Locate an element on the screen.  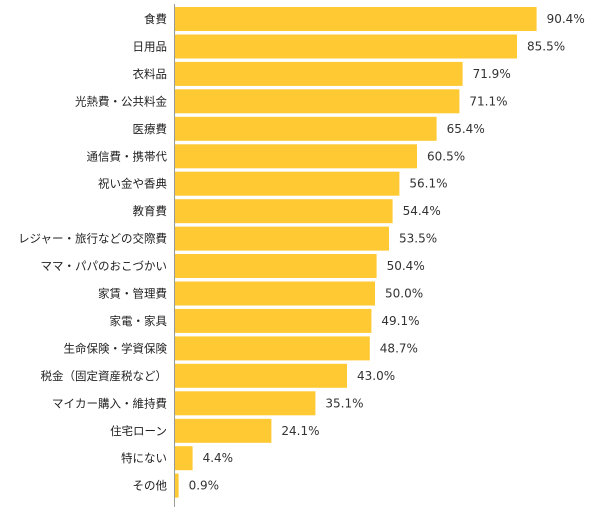
category-label: 光熱費・公共料金 is located at coordinates (121, 101).